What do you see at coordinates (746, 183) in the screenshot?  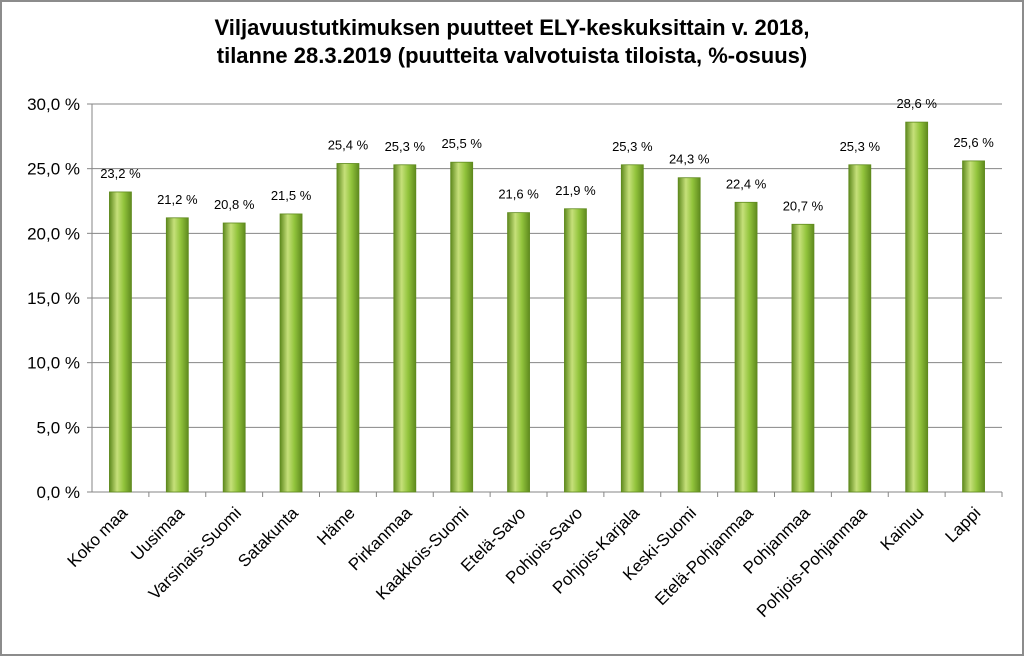 I see `data-label: 22,4 %` at bounding box center [746, 183].